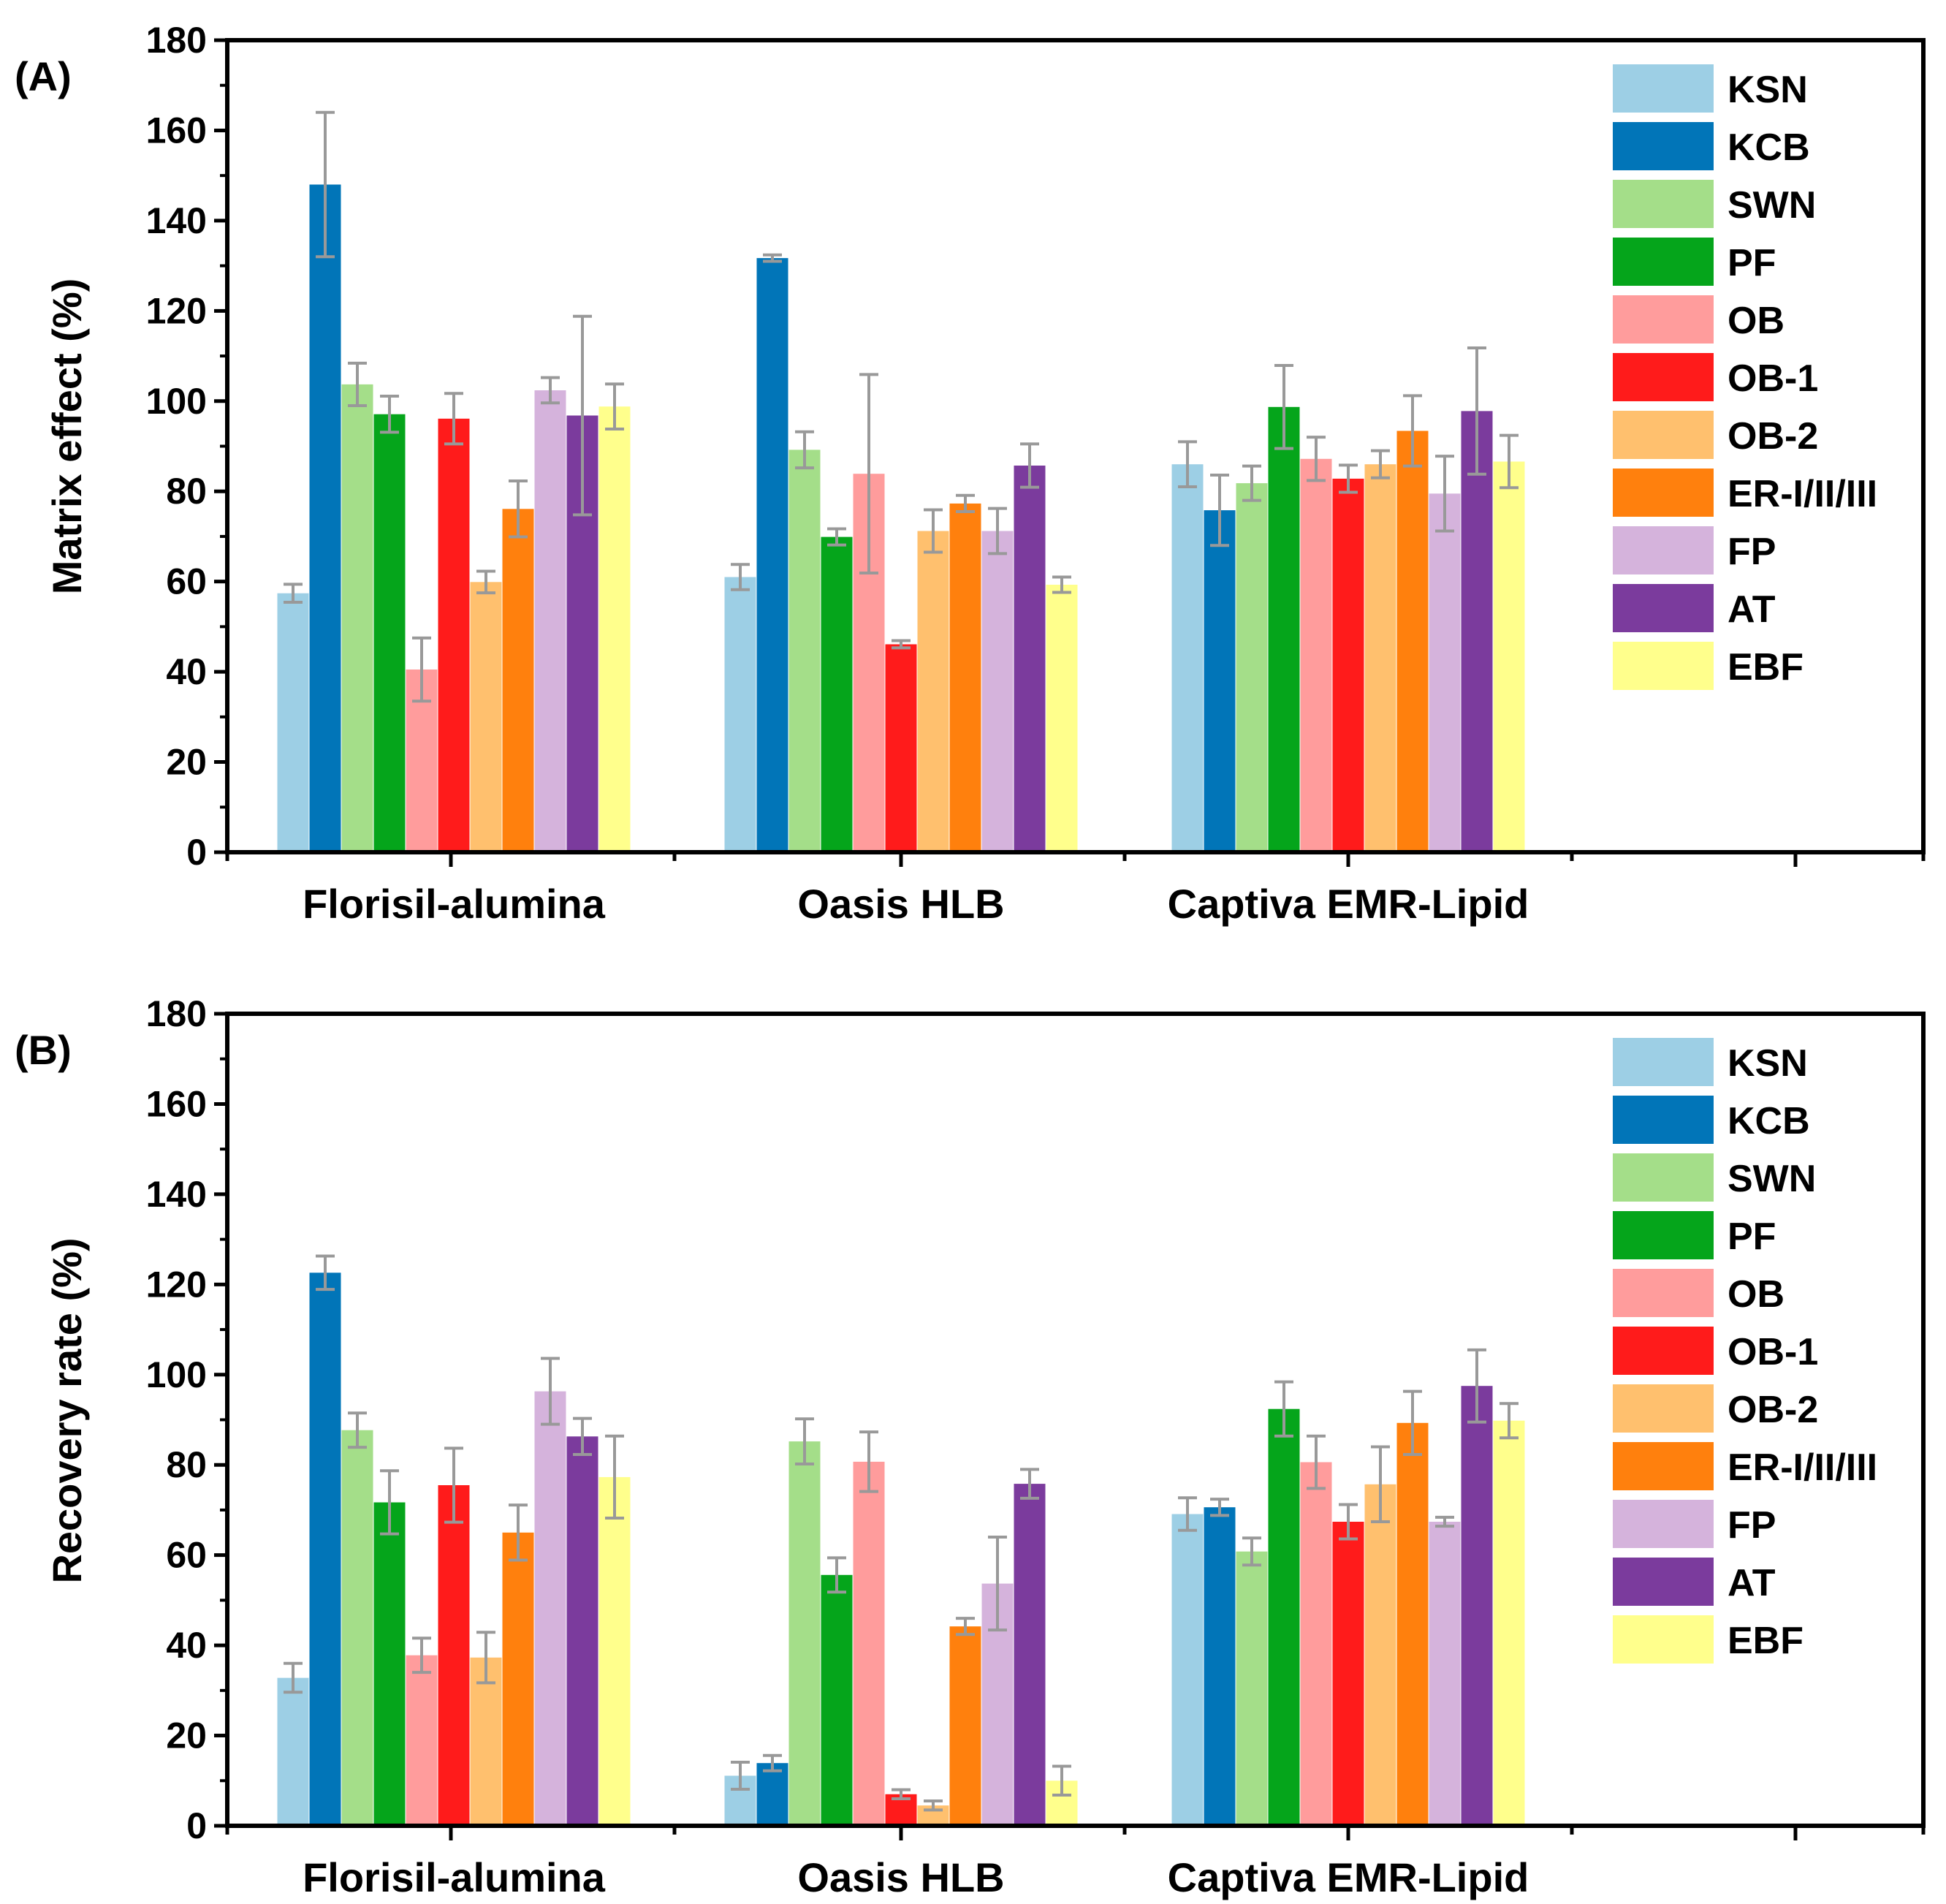 Image resolution: width=1946 pixels, height=1904 pixels. What do you see at coordinates (1715, 1351) in the screenshot?
I see `legend-item: OB-1` at bounding box center [1715, 1351].